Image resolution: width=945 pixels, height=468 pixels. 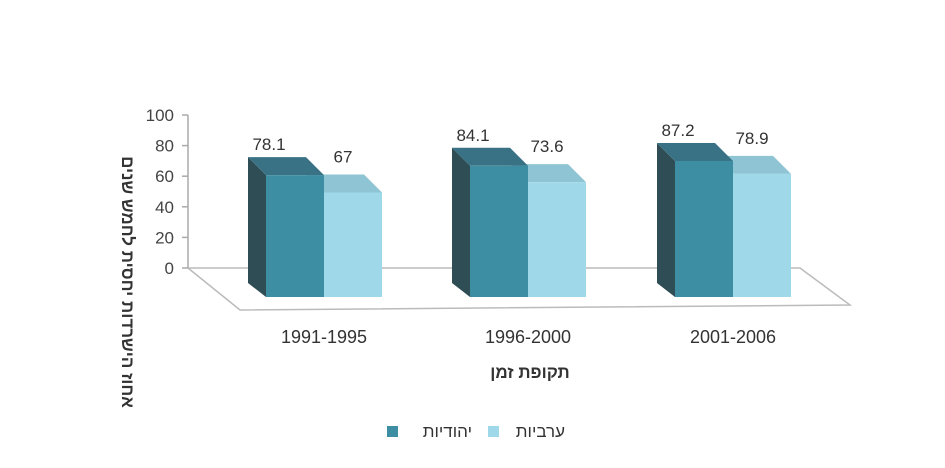 What do you see at coordinates (493, 431) in the screenshot?
I see `legend-swatch-arab` at bounding box center [493, 431].